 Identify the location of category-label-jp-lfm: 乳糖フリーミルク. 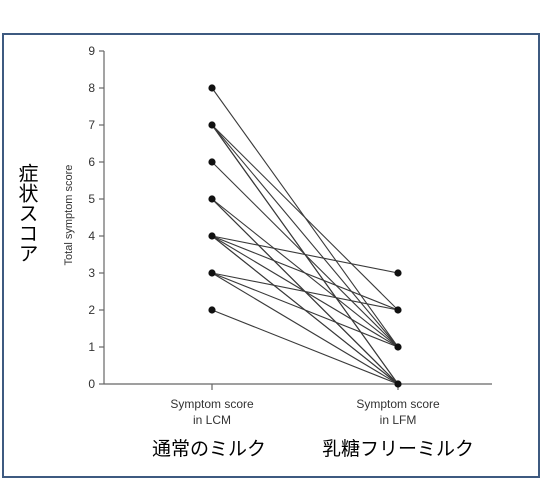
(398, 449).